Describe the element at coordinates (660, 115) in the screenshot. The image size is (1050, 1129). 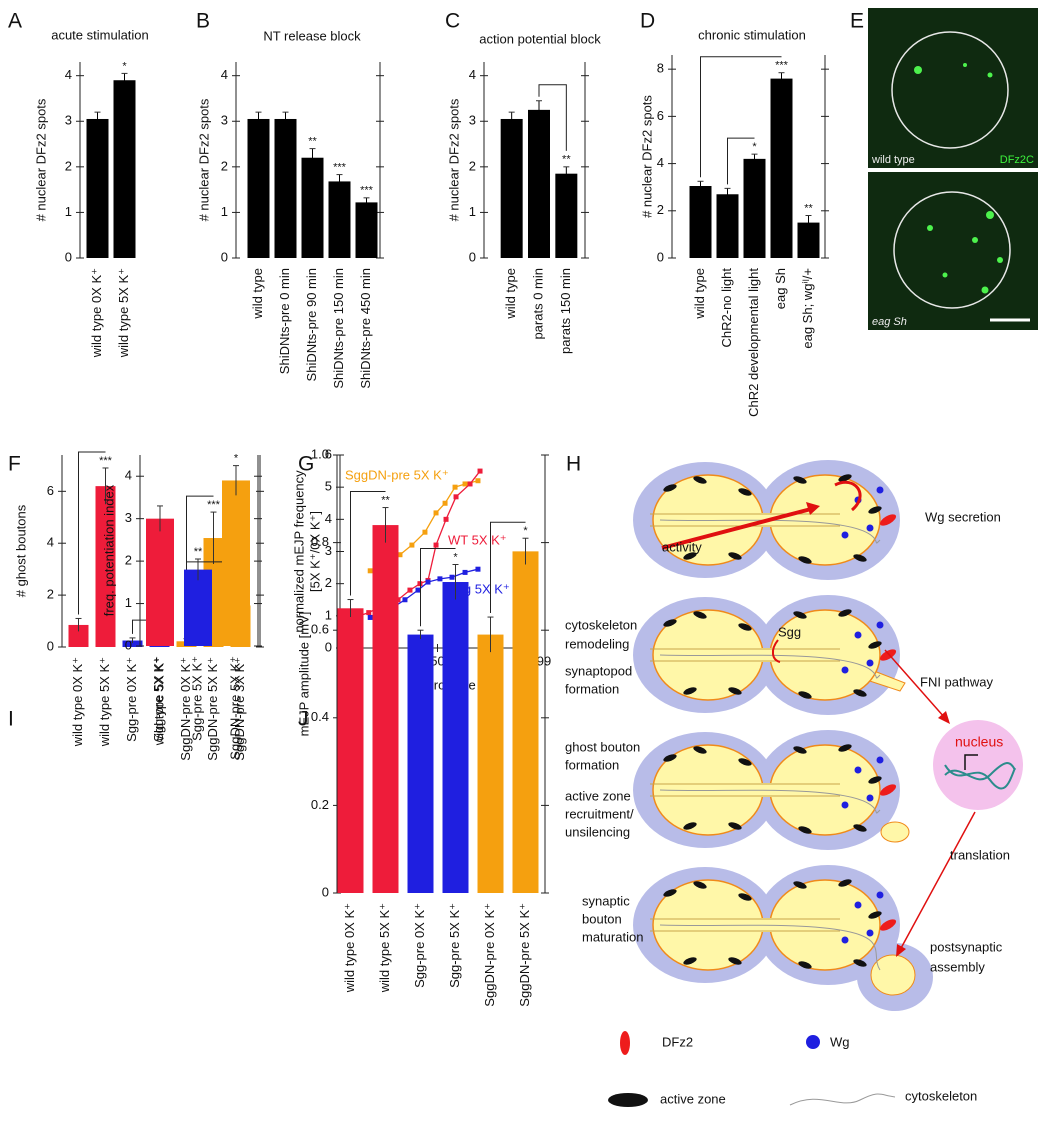
I see `y-tick-label: 6` at that location.